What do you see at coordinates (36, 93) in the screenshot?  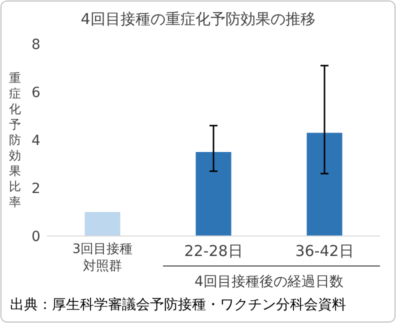 I see `y-tick-label: 6` at bounding box center [36, 93].